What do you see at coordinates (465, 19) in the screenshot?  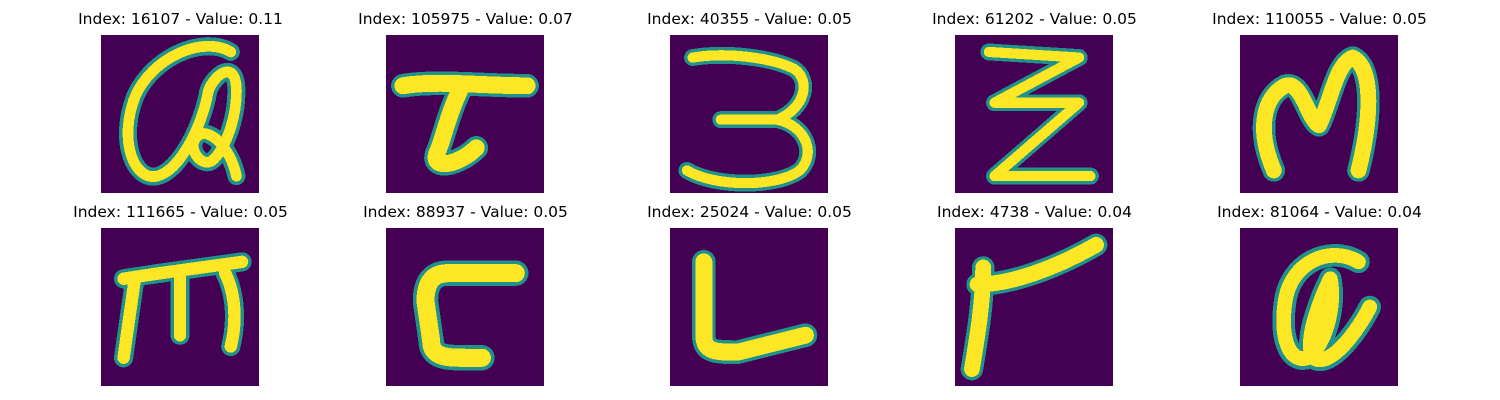 I see `panel-title: Index: 105975 - Value: 0.07` at bounding box center [465, 19].